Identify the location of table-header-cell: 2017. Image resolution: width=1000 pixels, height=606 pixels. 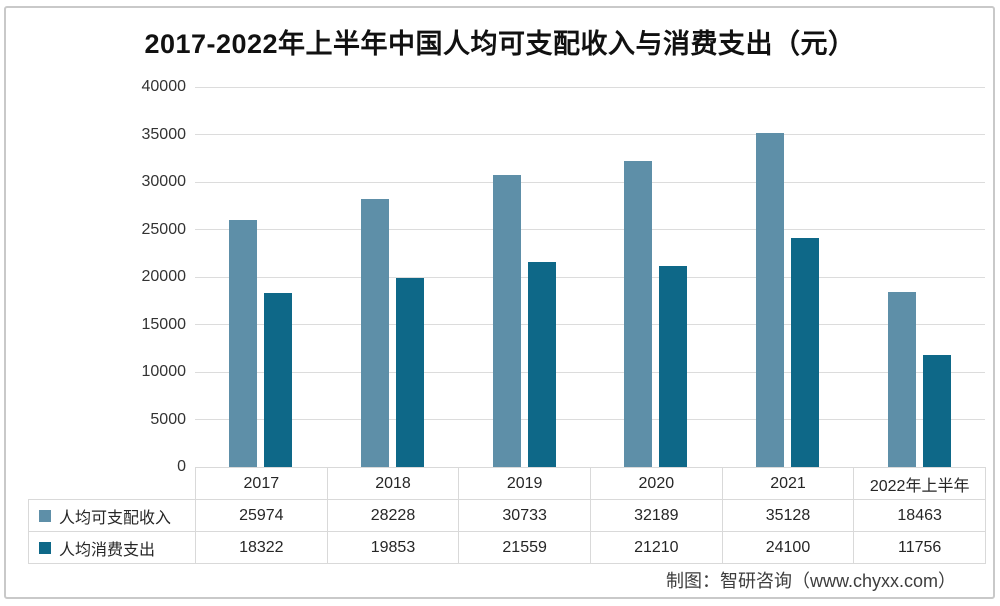
(261, 483).